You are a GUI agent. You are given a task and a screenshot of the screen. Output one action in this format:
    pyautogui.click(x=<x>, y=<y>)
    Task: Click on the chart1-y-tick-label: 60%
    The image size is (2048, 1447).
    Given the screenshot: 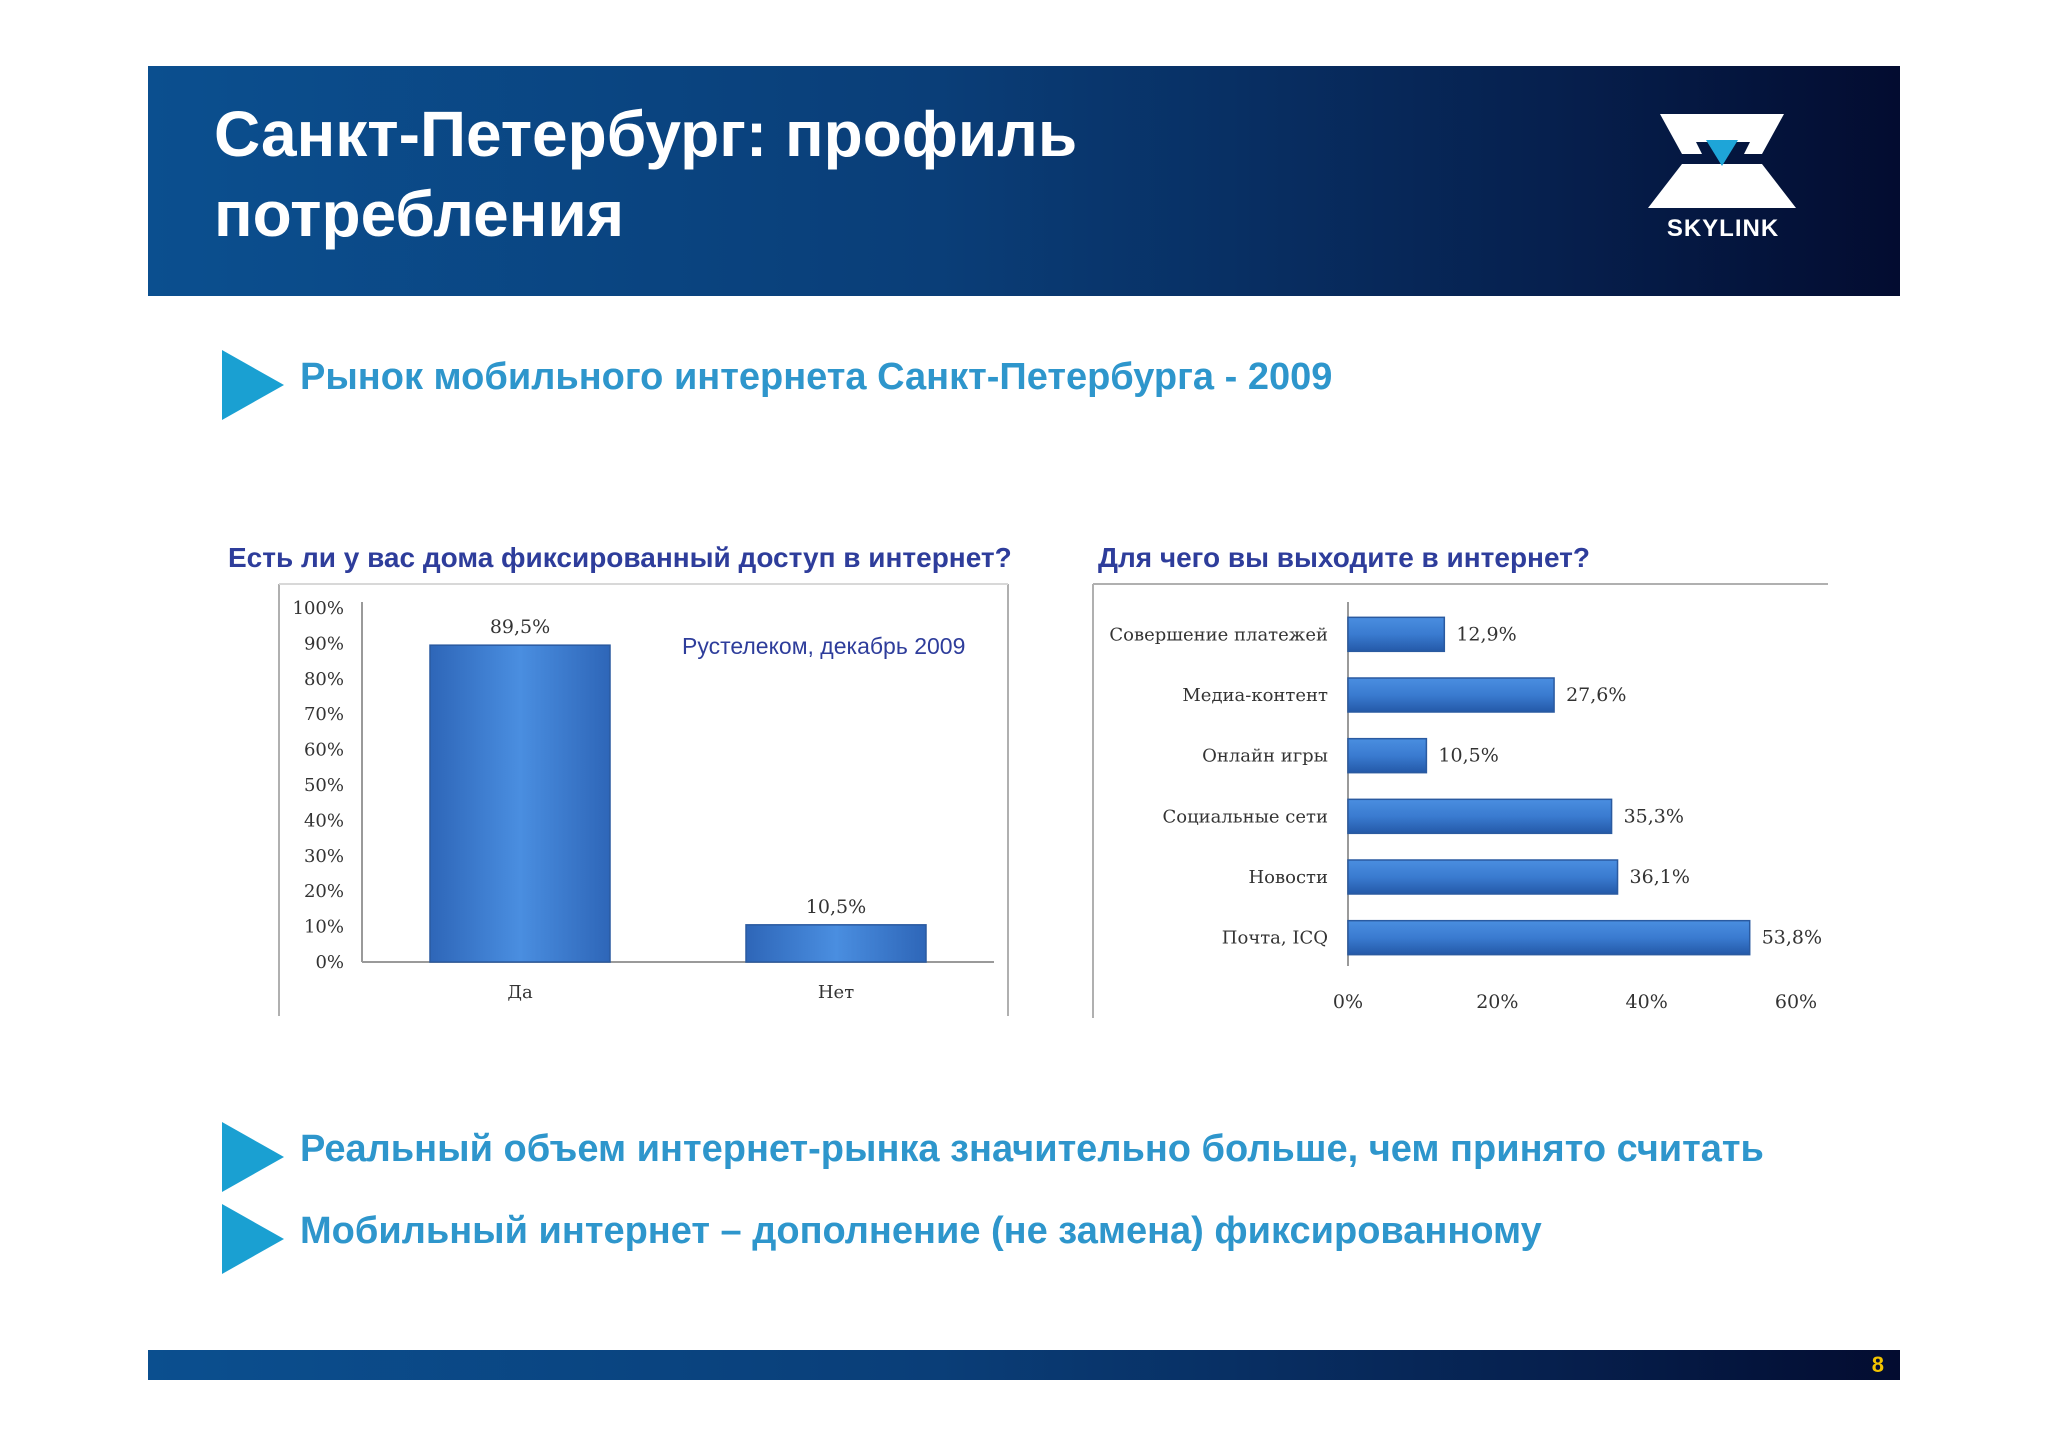 What is the action you would take?
    pyautogui.click(x=324, y=750)
    